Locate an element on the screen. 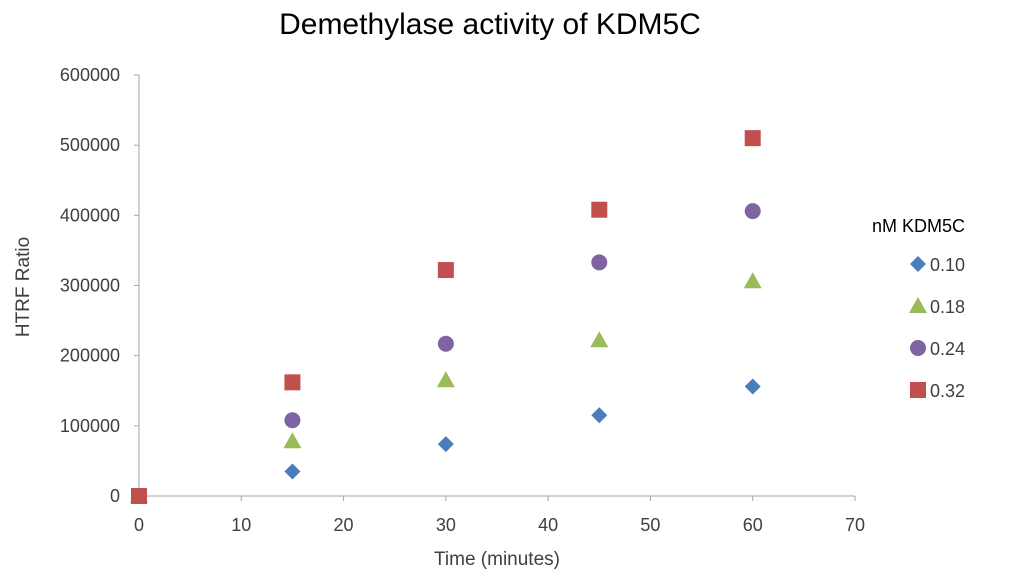 This screenshot has width=1009, height=571. chart-title: Demethylase activity of KDM5C is located at coordinates (490, 24).